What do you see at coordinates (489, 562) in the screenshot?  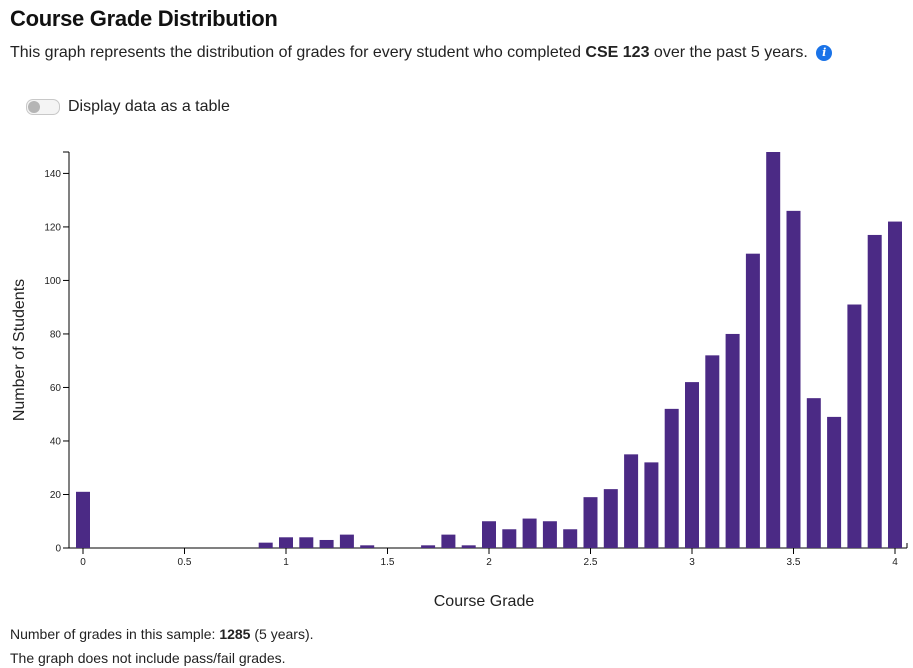 I see `x-tick-label: 2` at bounding box center [489, 562].